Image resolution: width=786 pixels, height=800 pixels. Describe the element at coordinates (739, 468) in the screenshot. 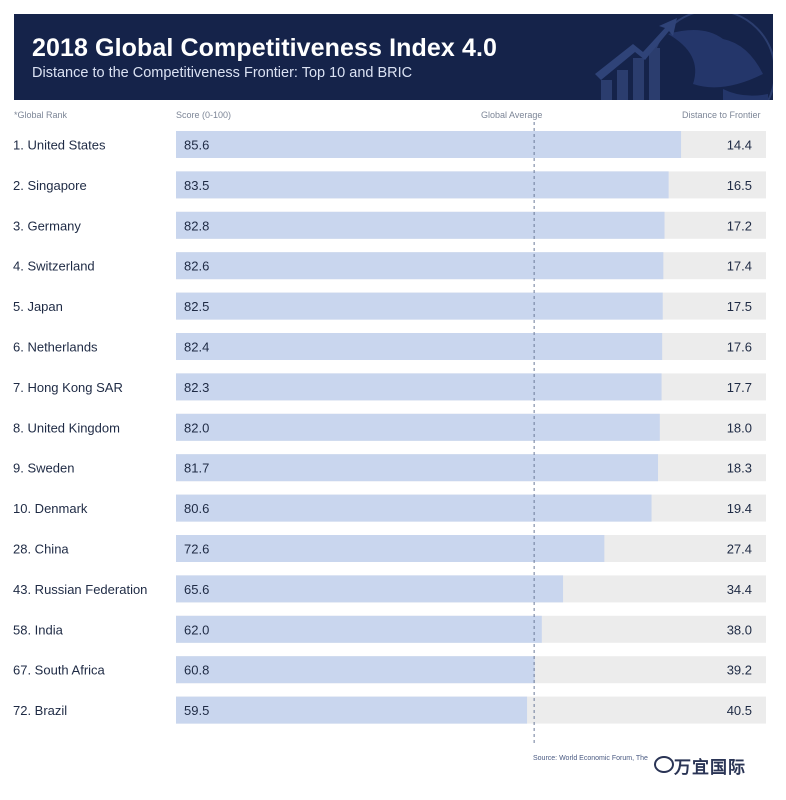

I see `distance-value-label: 18.3` at that location.